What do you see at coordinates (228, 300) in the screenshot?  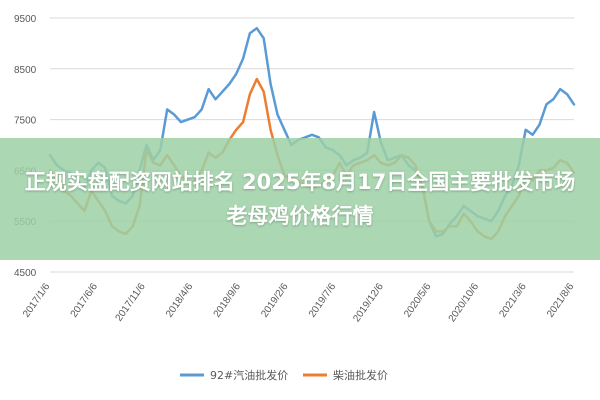 I see `x-tick-label: 2018/9/6` at bounding box center [228, 300].